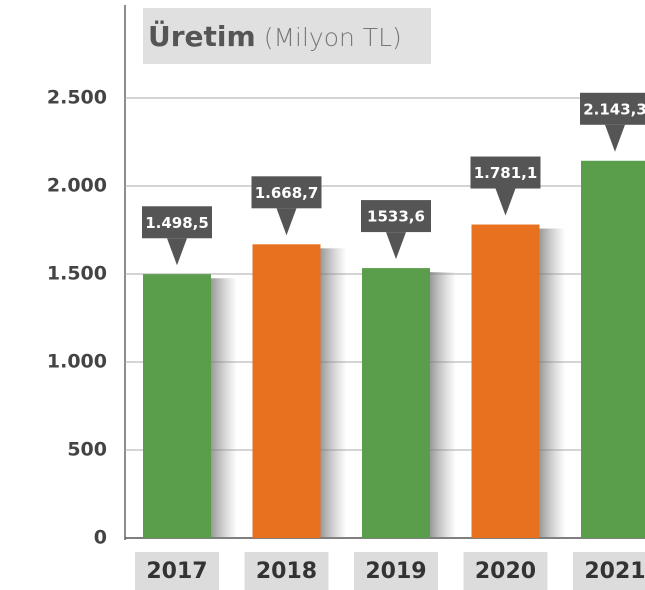 The image size is (645, 590). I want to click on y-tick-label: 500, so click(87, 450).